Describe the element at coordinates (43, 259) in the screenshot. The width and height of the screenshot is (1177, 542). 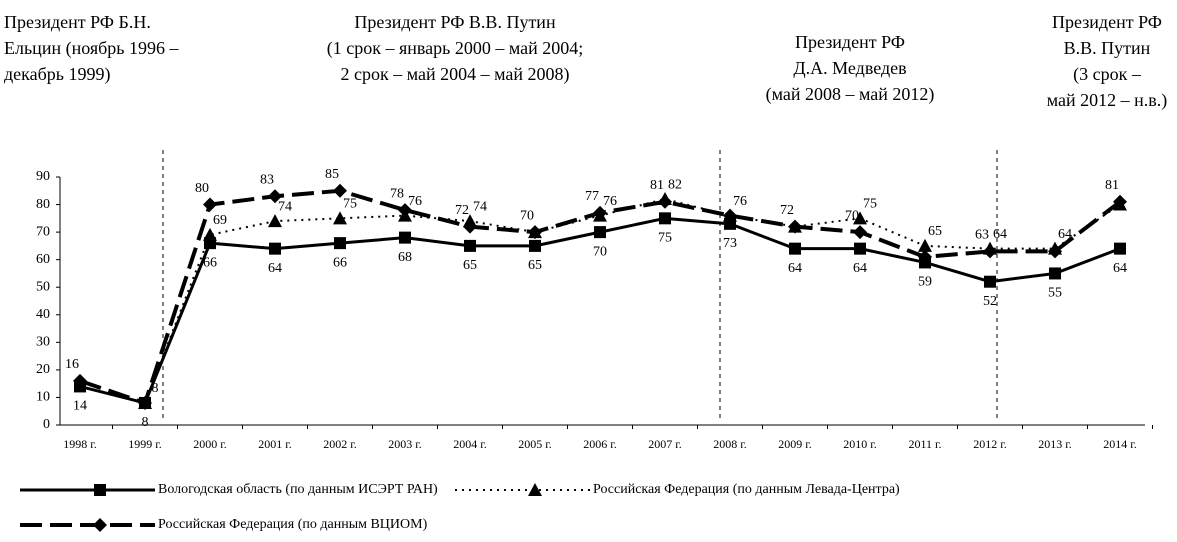
I see `y-tick-label: 60` at that location.